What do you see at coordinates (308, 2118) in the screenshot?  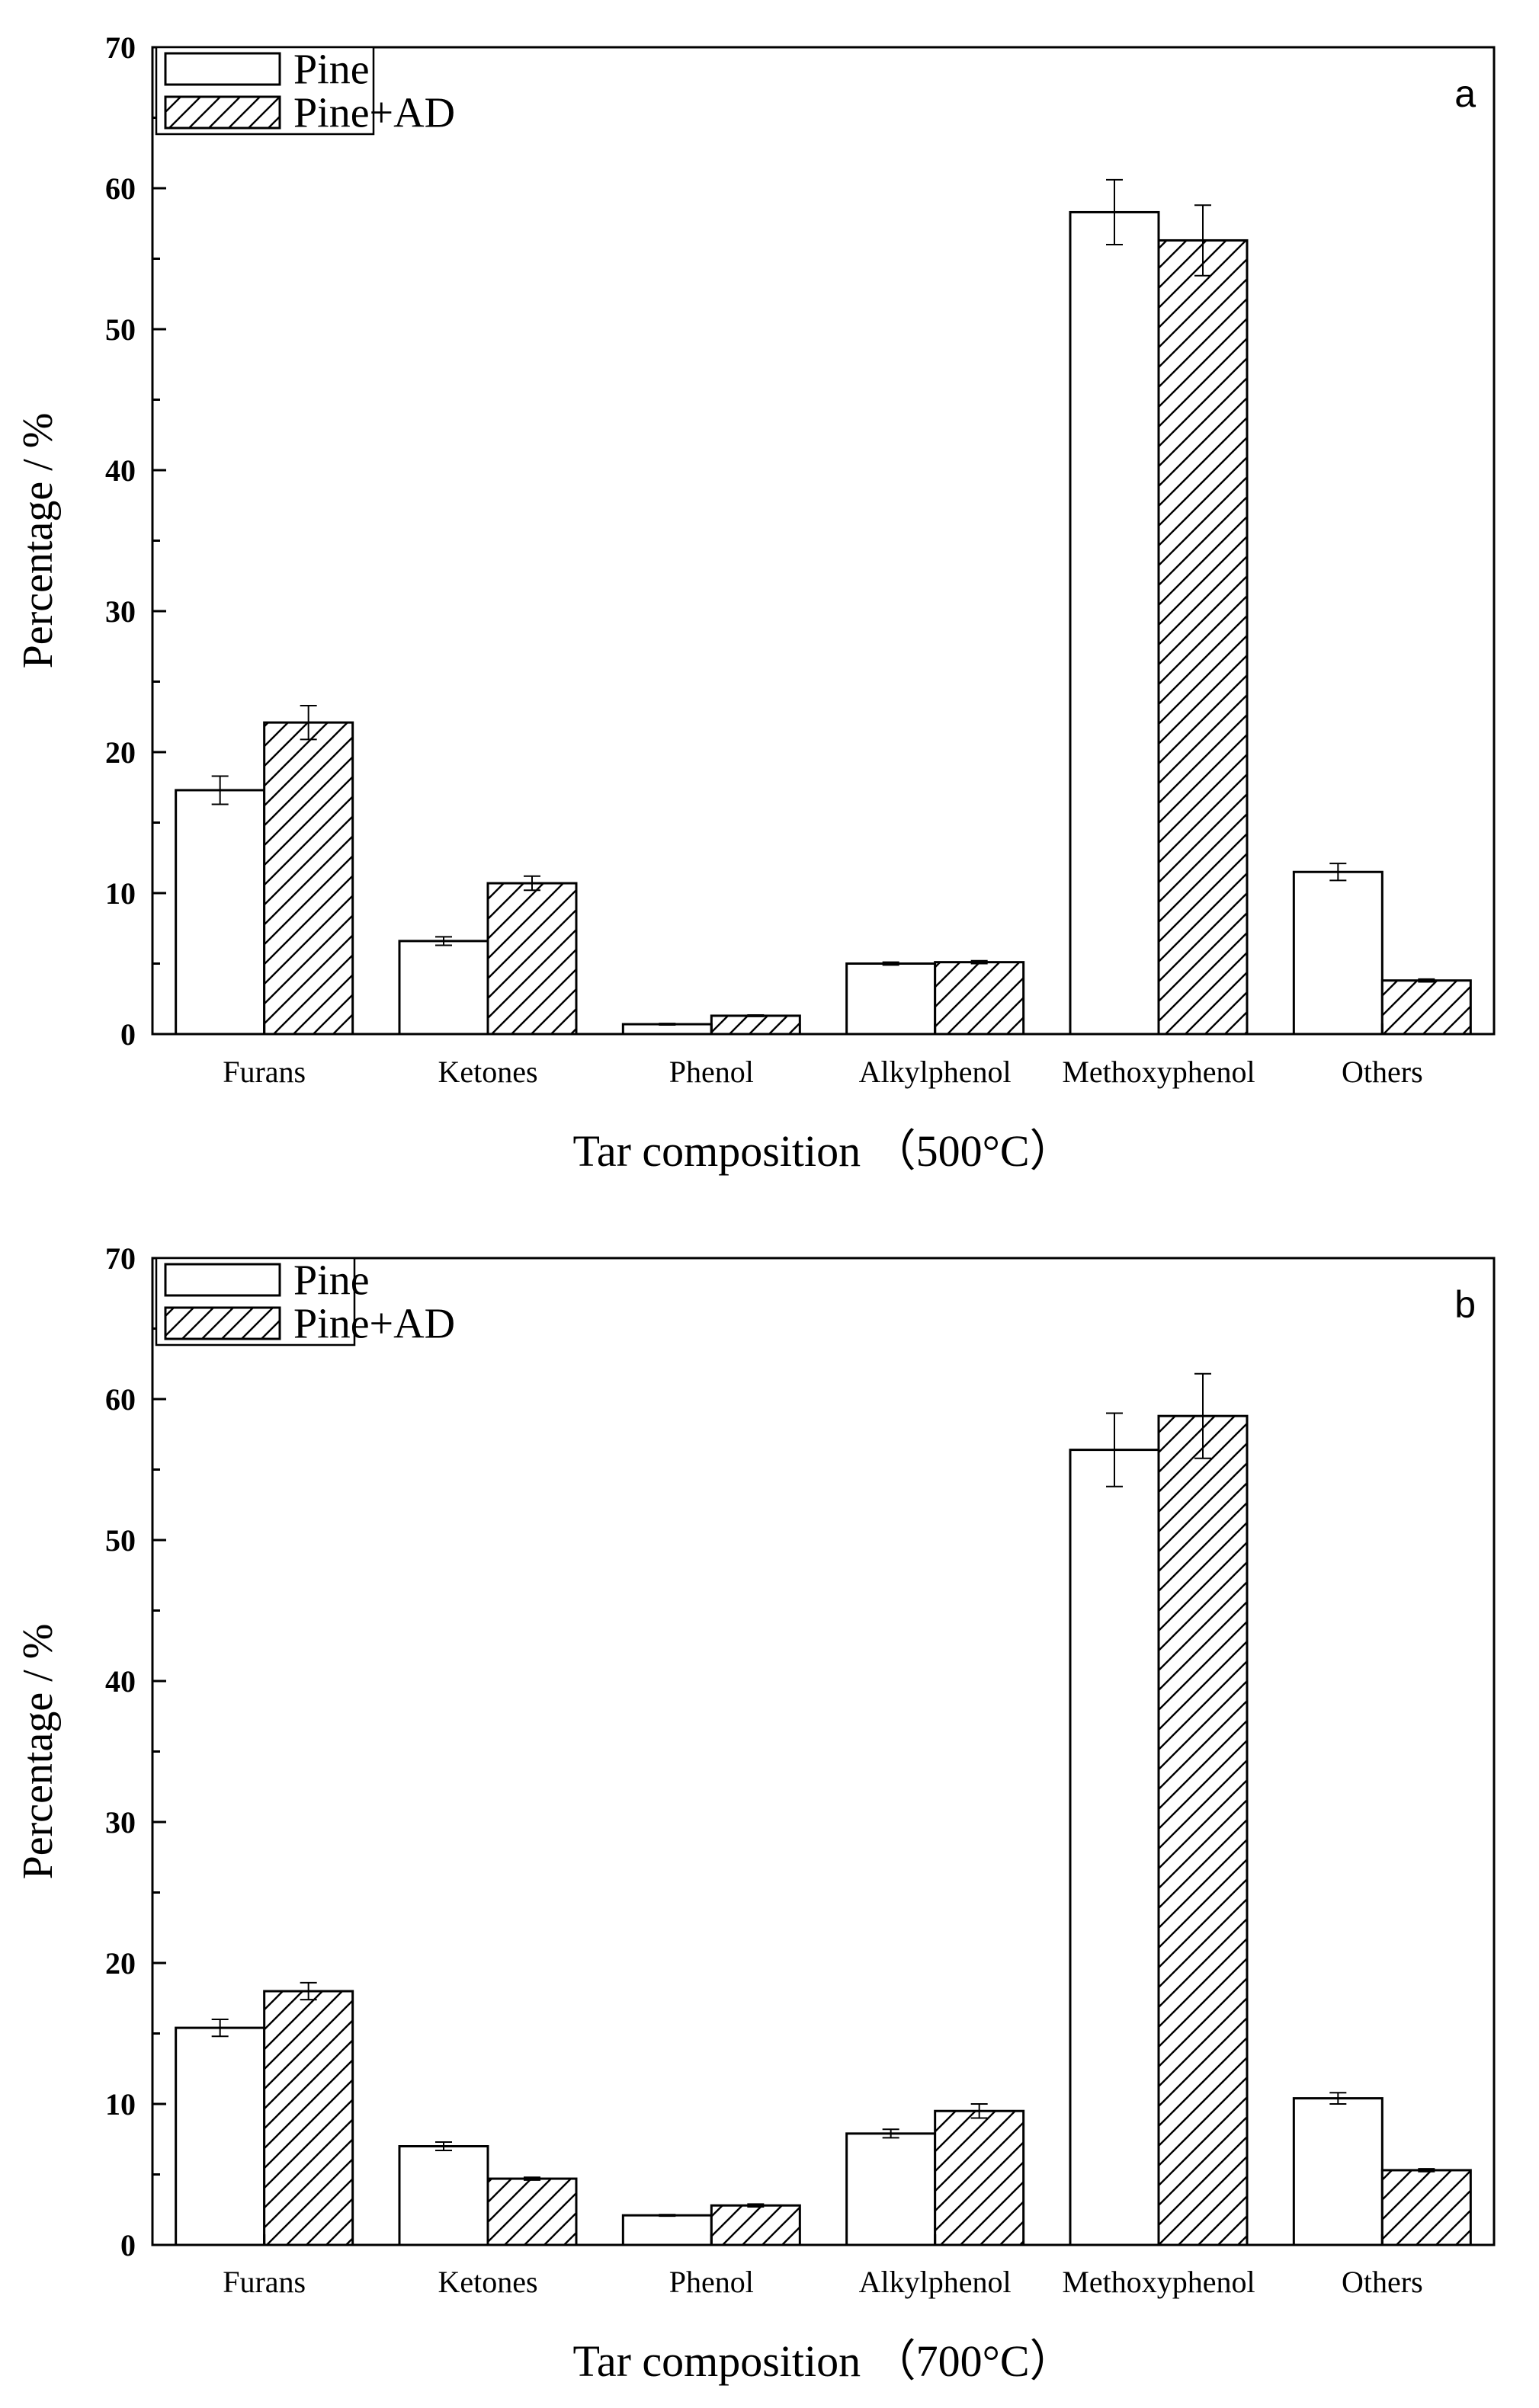 I see `chart-b-bar-pine-ad-furans` at bounding box center [308, 2118].